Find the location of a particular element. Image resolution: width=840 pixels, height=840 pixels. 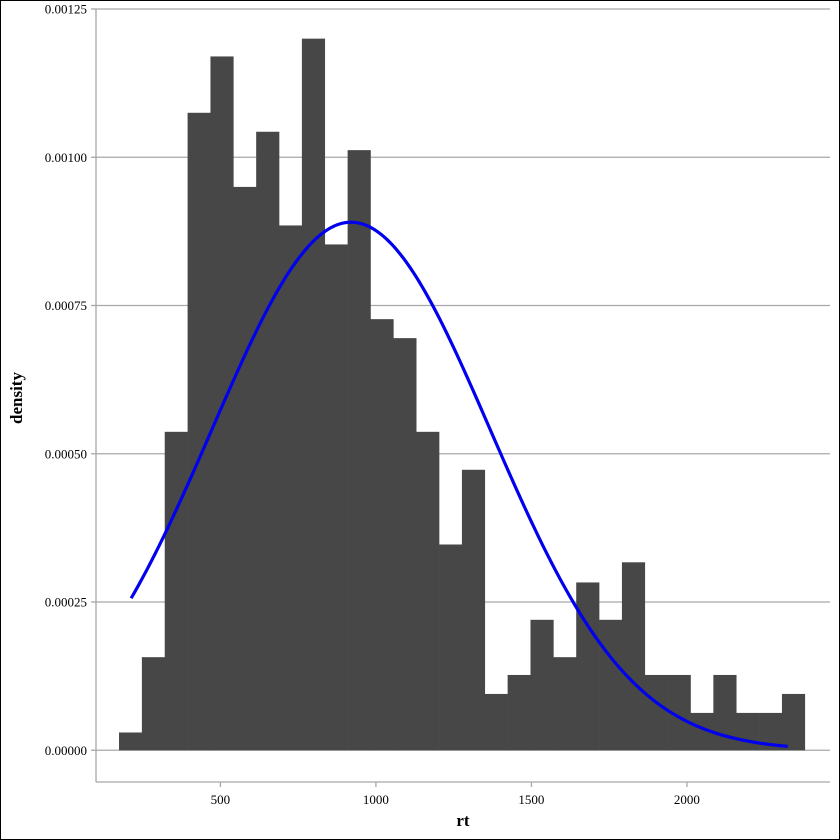

y-tick-label: 0.00075 is located at coordinates (66, 305).